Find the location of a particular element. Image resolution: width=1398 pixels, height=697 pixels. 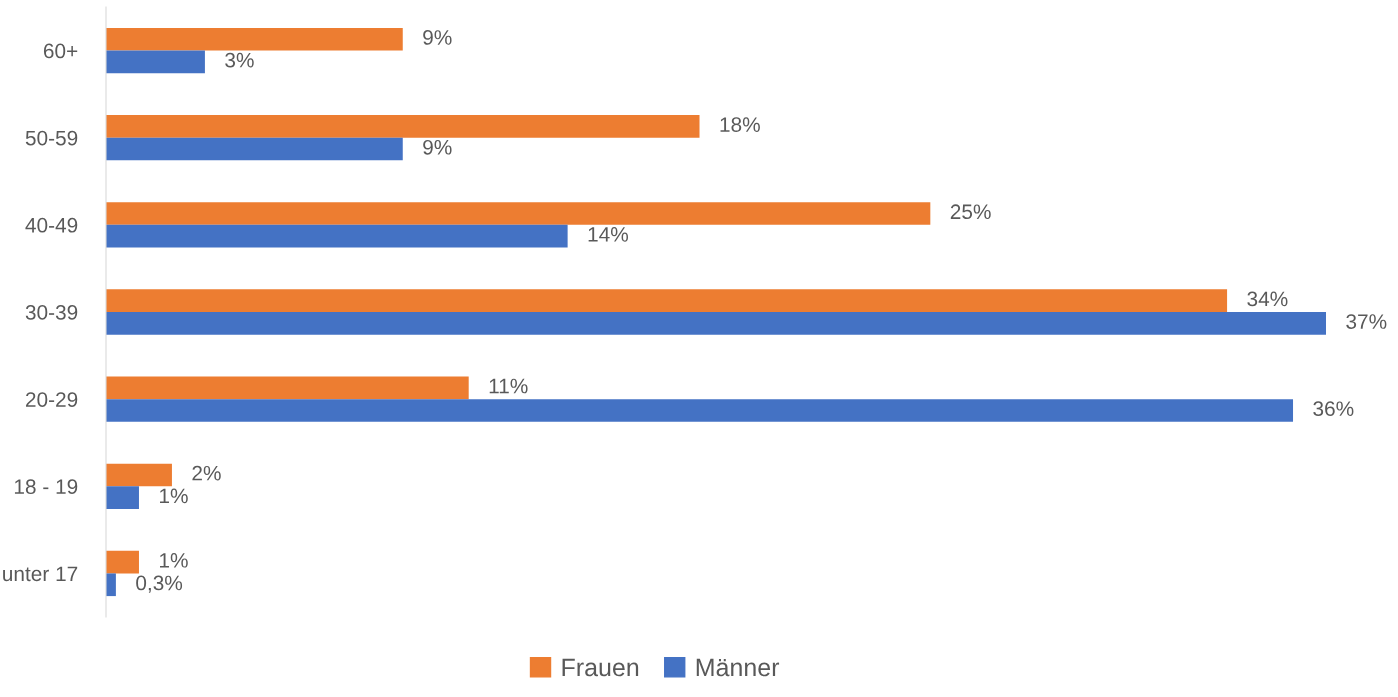

y-tick-label: 30-39 is located at coordinates (51, 312).